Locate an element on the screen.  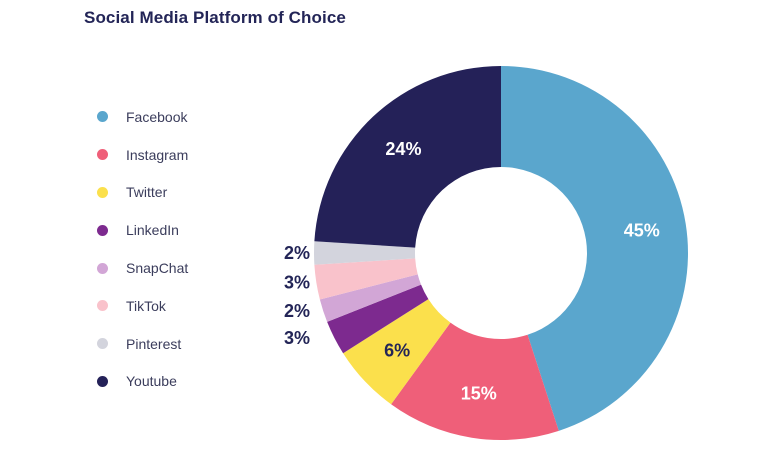
legend-label-facebook: Facebook is located at coordinates (157, 116).